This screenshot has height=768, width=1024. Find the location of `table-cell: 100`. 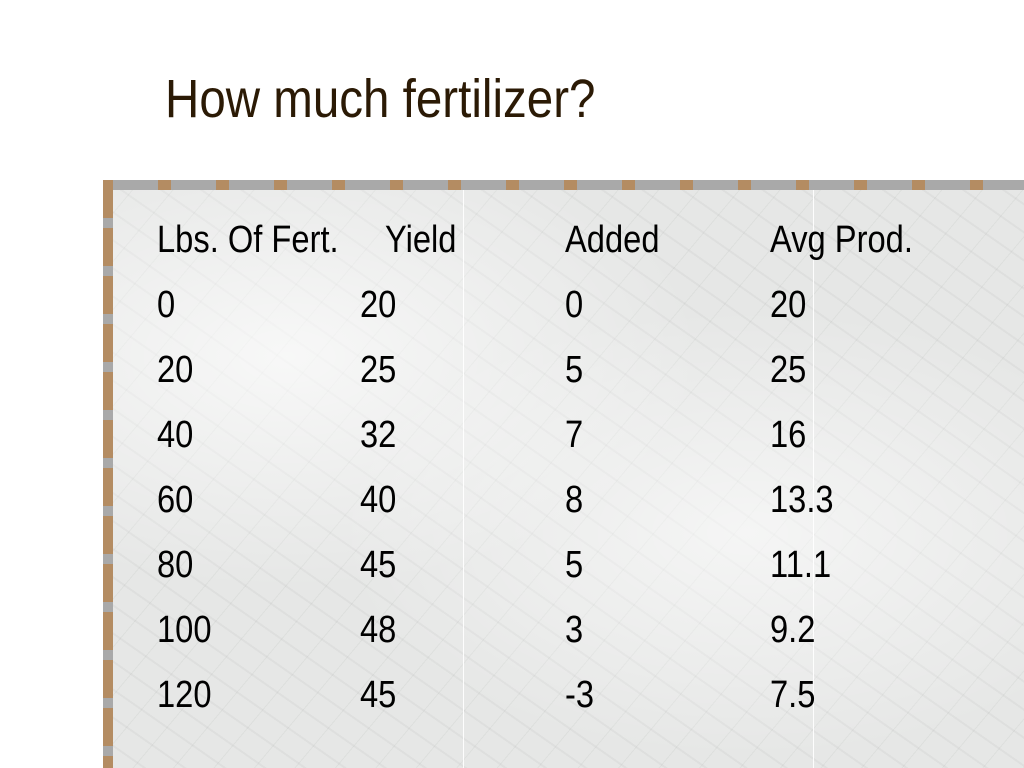

table-cell: 100 is located at coordinates (184, 630).